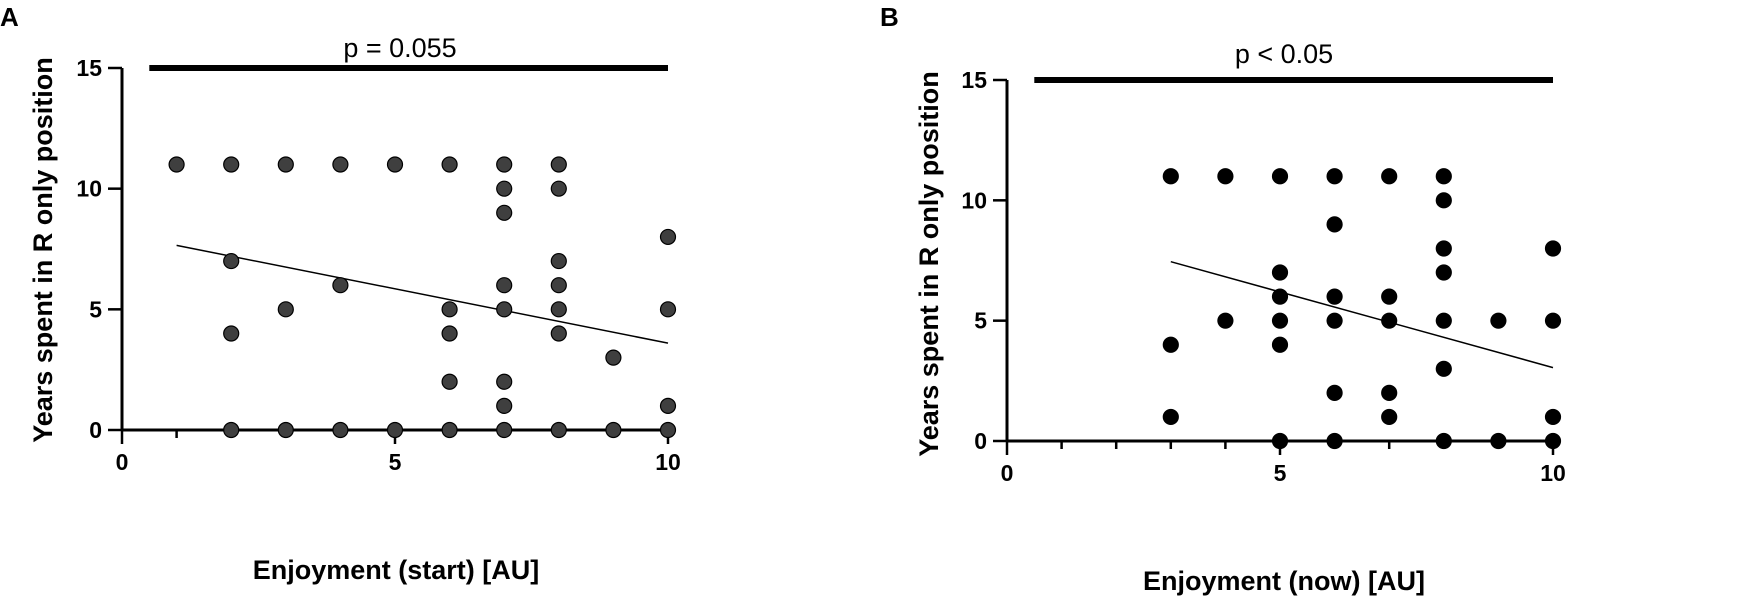 Image resolution: width=1760 pixels, height=604 pixels. What do you see at coordinates (1284, 54) in the screenshot?
I see `p-value-annotation: p < 0.05` at bounding box center [1284, 54].